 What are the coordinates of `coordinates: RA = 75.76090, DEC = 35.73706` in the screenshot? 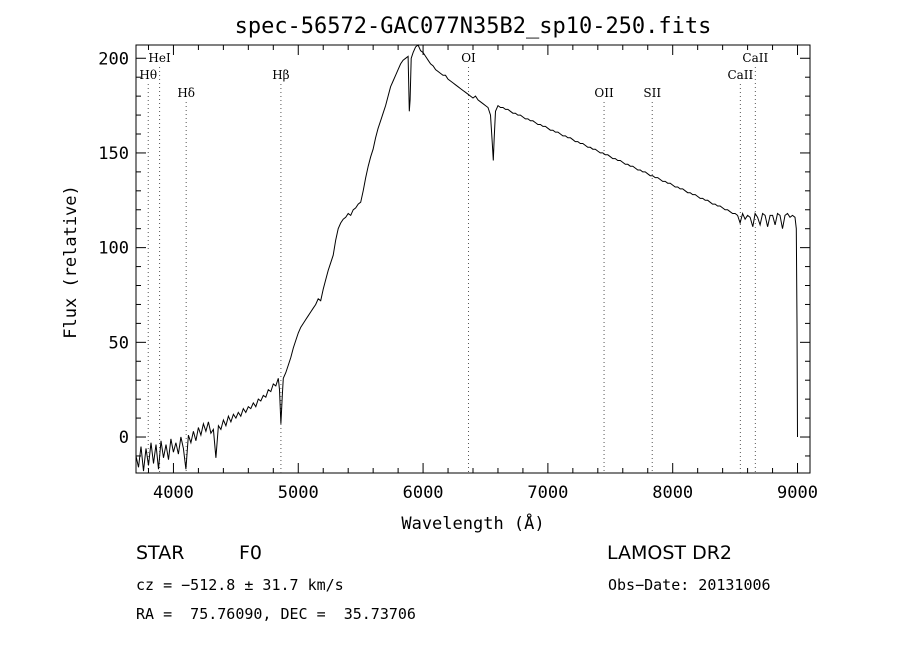 It's located at (276, 614).